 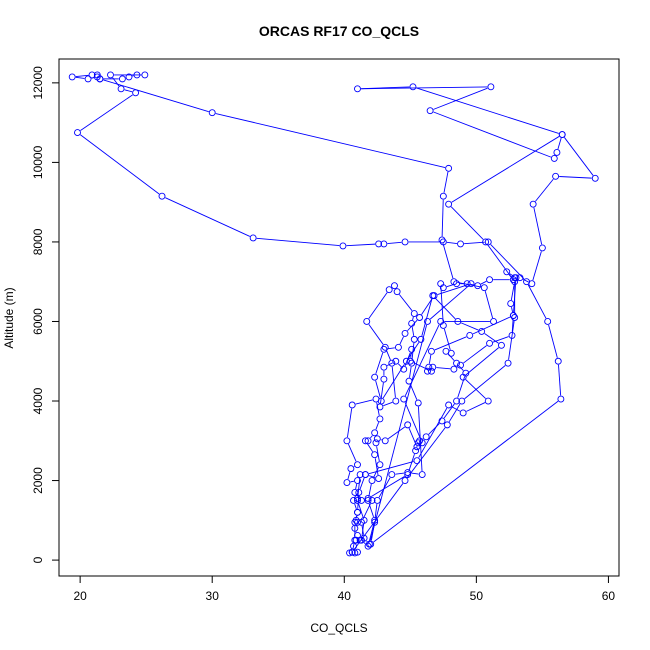 What do you see at coordinates (80, 596) in the screenshot?
I see `x-tick-label: 20` at bounding box center [80, 596].